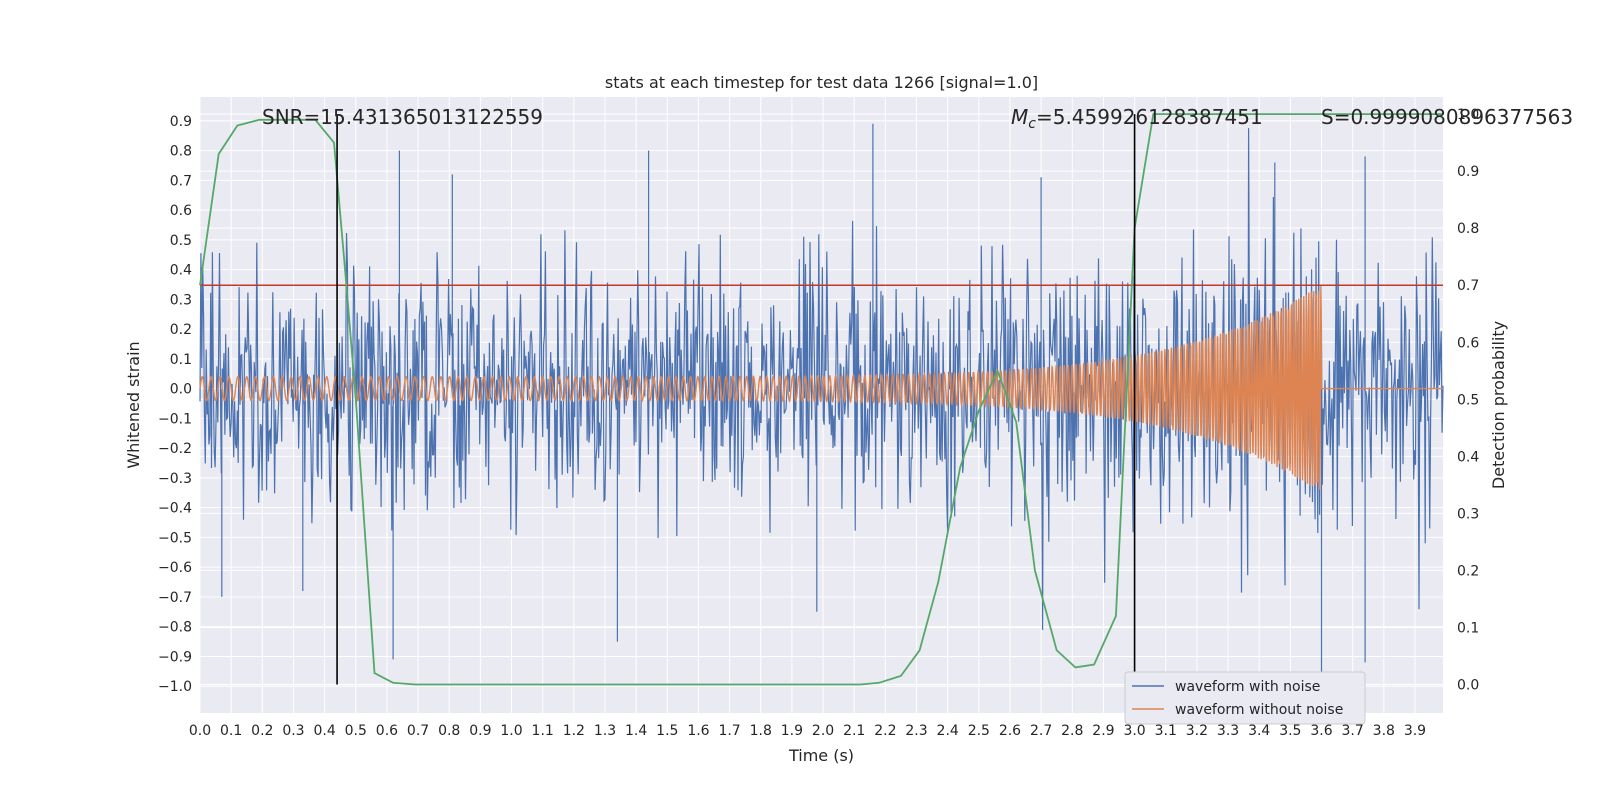 This screenshot has width=1600, height=800. Describe the element at coordinates (1468, 400) in the screenshot. I see `y-right-tick-label: 0.5` at that location.